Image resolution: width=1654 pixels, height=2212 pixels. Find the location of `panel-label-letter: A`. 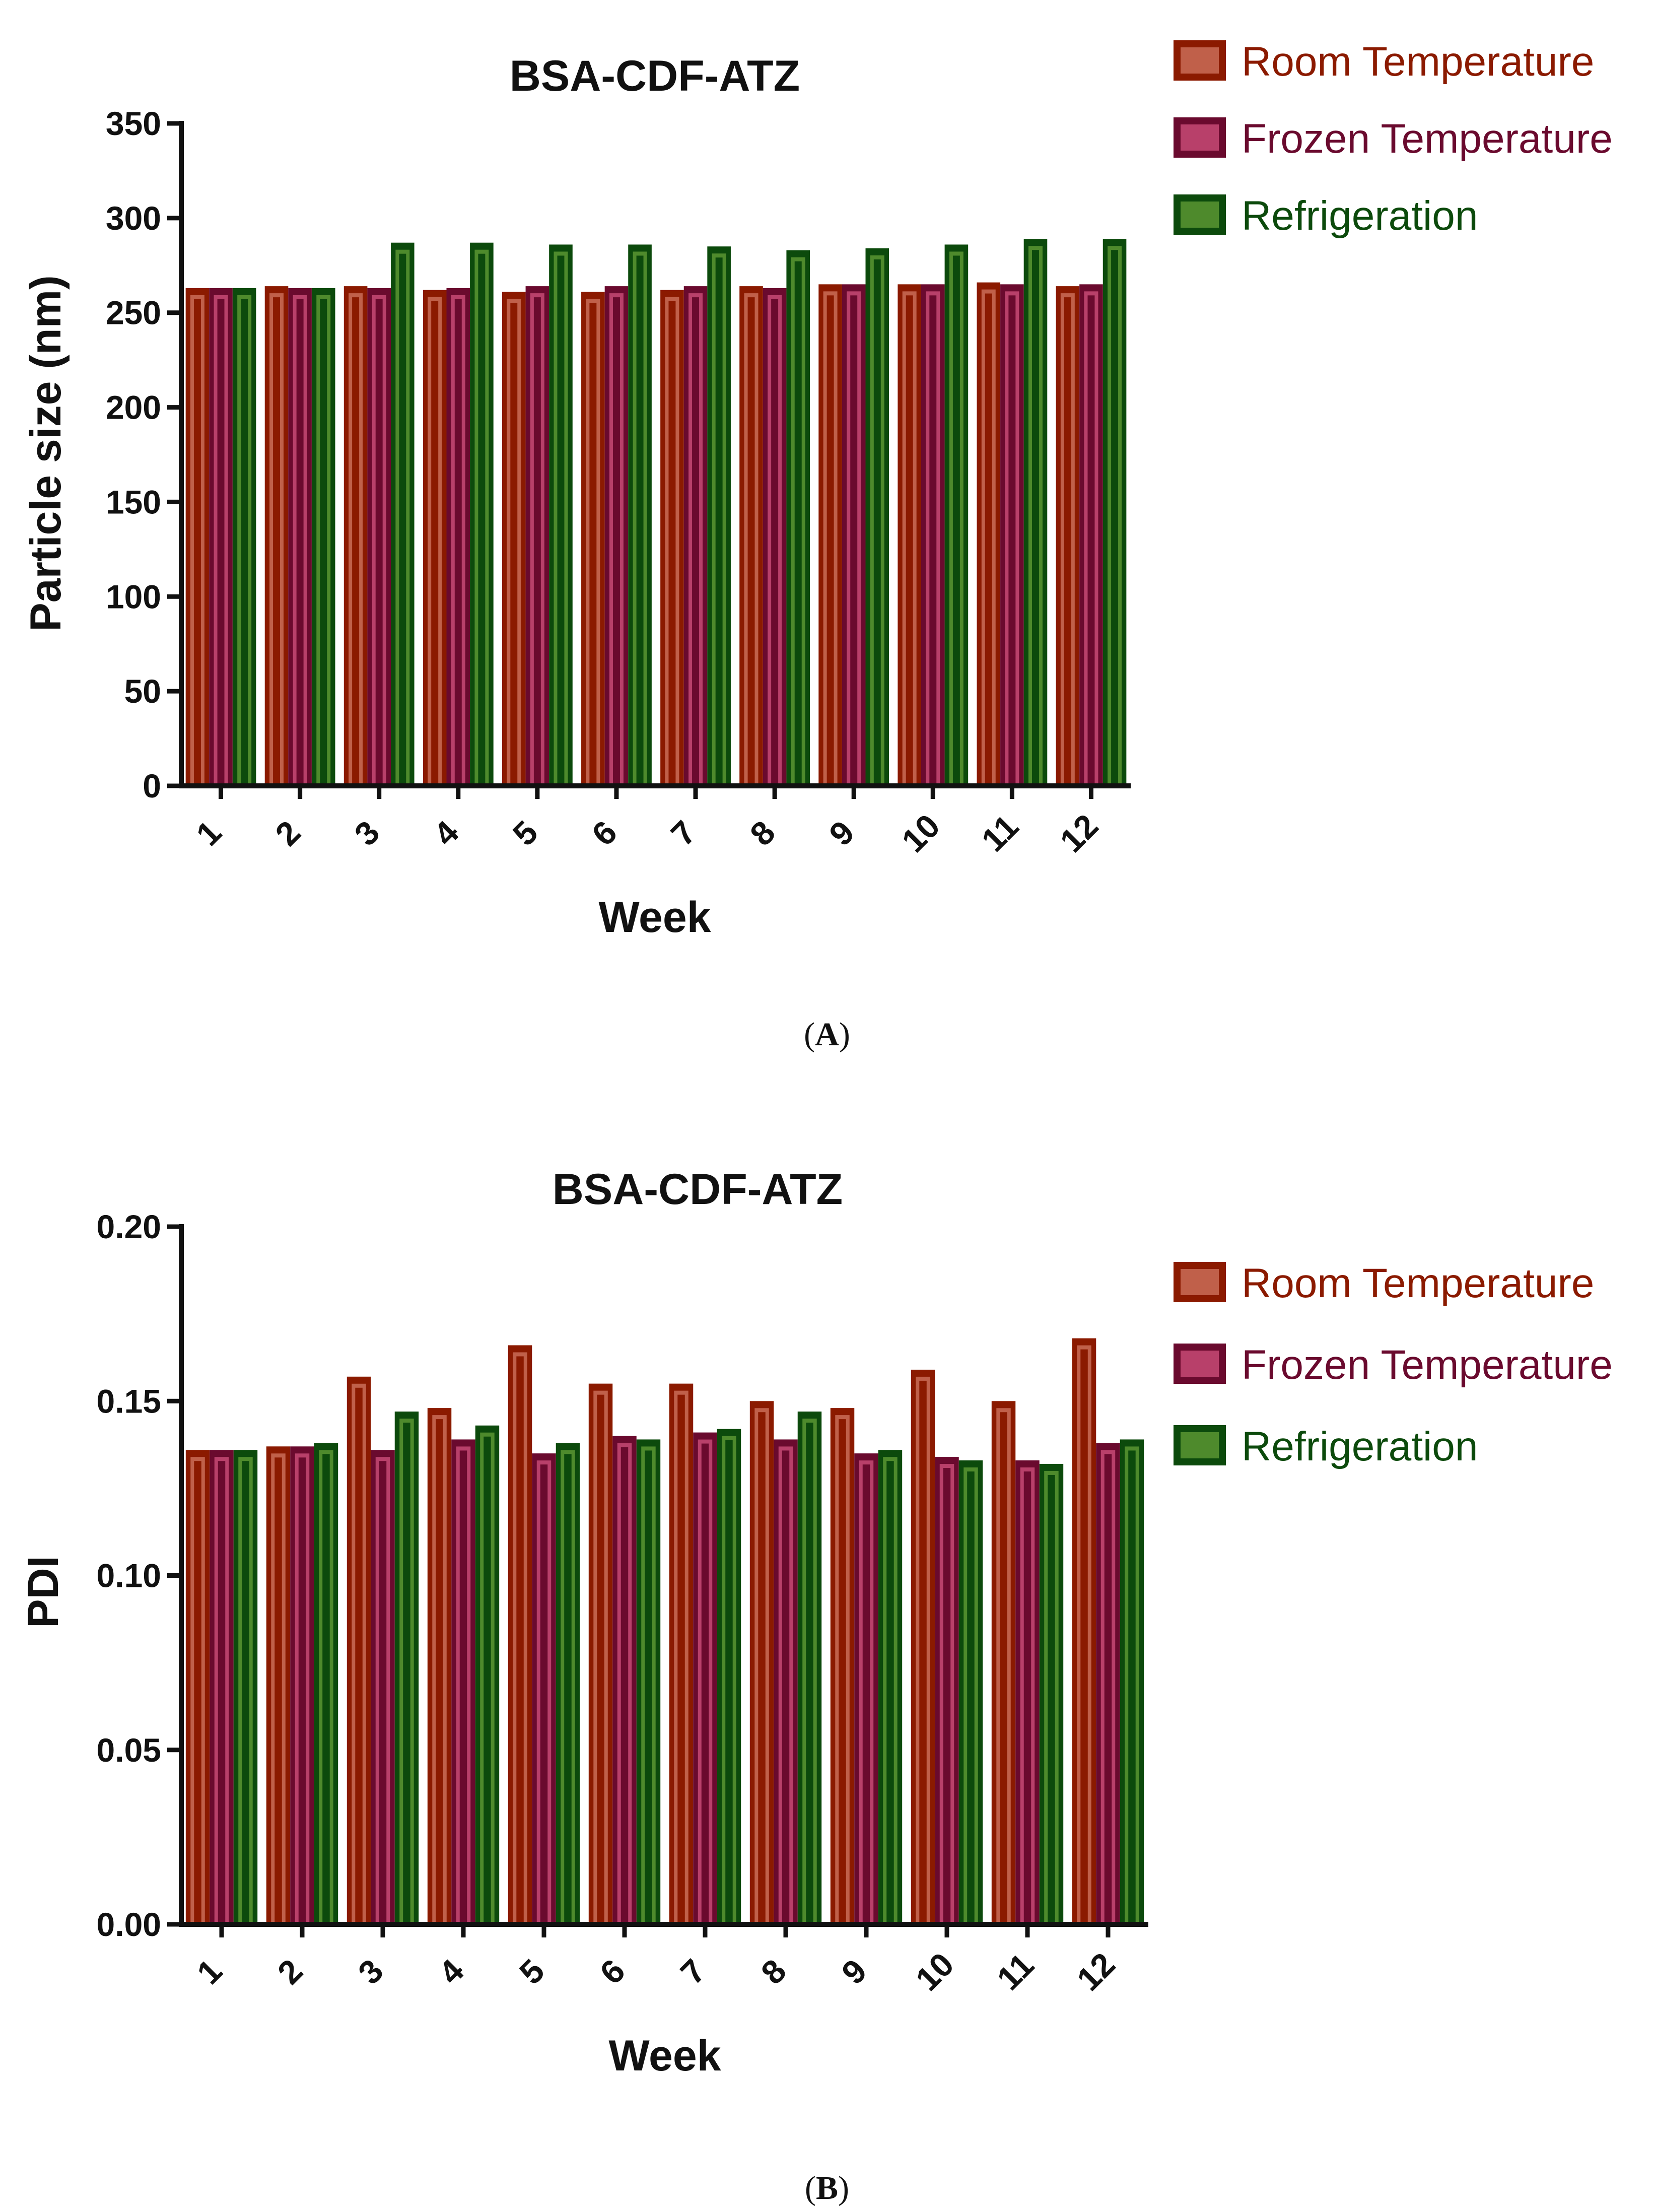

panel-label-letter: A is located at coordinates (827, 1034).